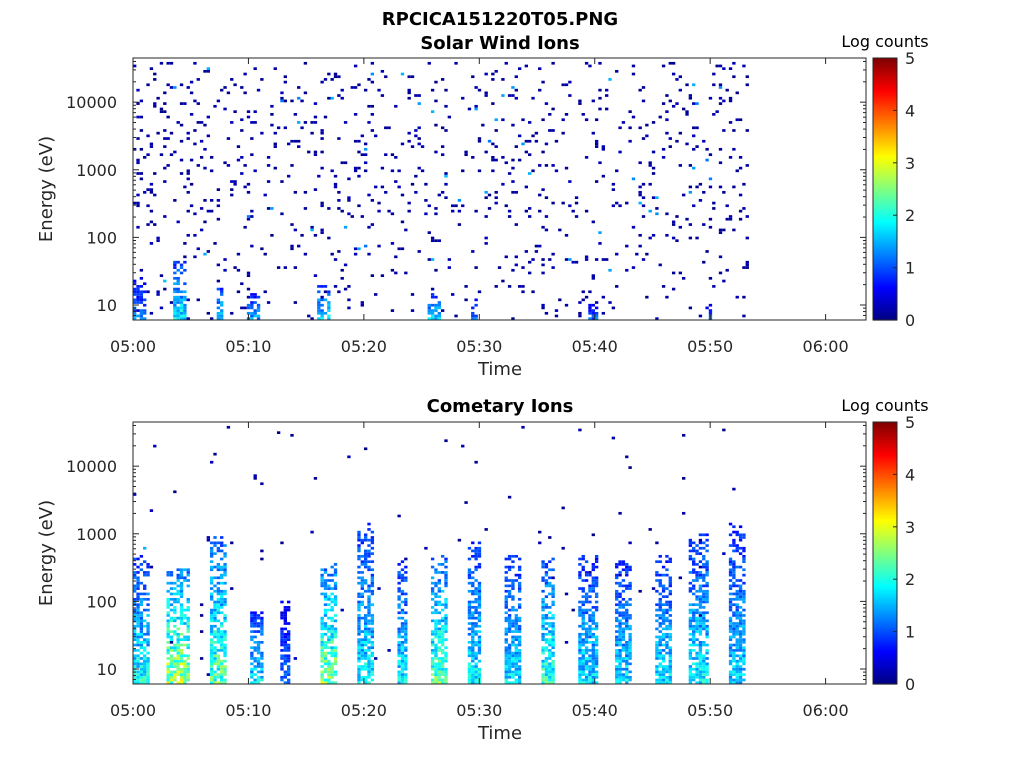 This screenshot has width=1024, height=768. What do you see at coordinates (595, 710) in the screenshot?
I see `cometary-x-tick-label: 05:40` at bounding box center [595, 710].